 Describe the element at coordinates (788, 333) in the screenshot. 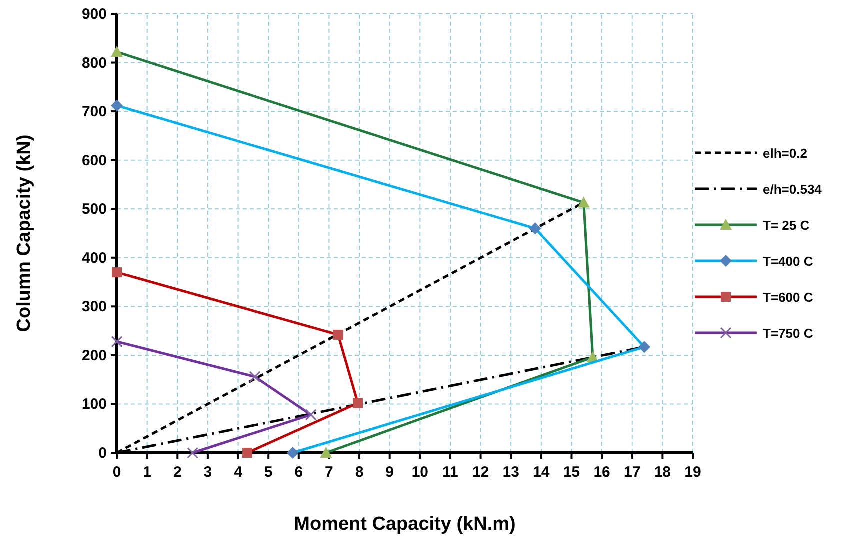

I see `legend-label: T=750 C` at that location.